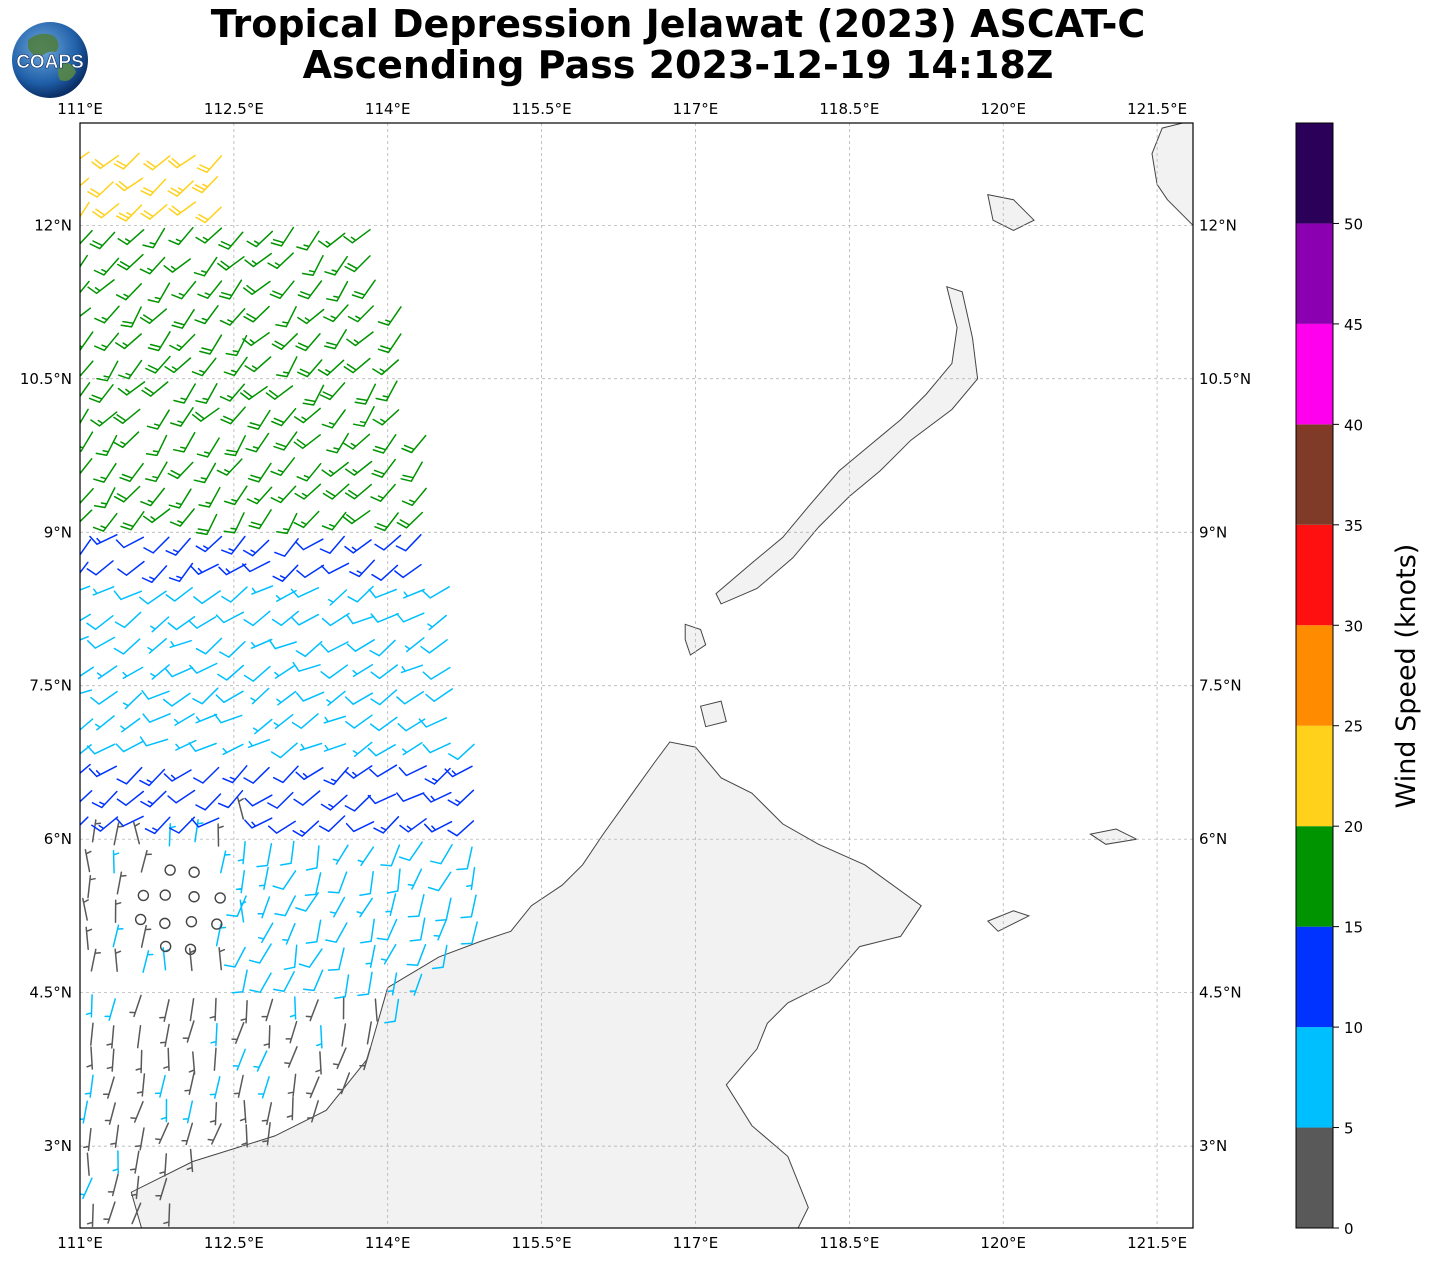  What do you see at coordinates (58, 1146) in the screenshot?
I see `lat-tick-label-left: 3°N` at bounding box center [58, 1146].